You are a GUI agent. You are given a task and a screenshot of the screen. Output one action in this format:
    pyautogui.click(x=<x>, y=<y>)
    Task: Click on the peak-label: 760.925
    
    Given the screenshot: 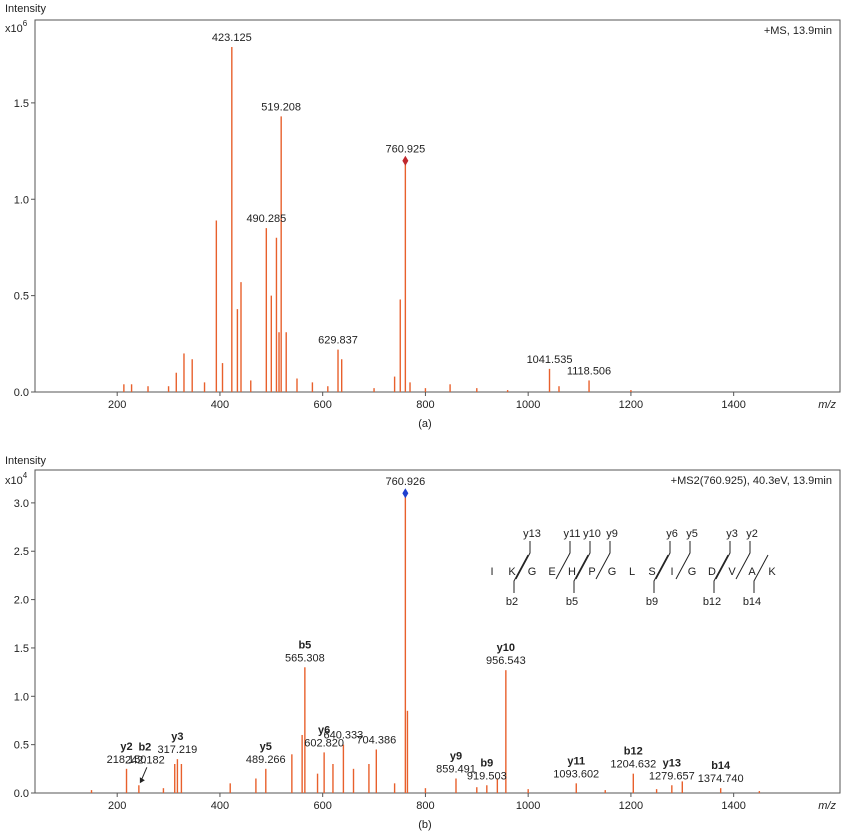 What is the action you would take?
    pyautogui.click(x=405, y=150)
    